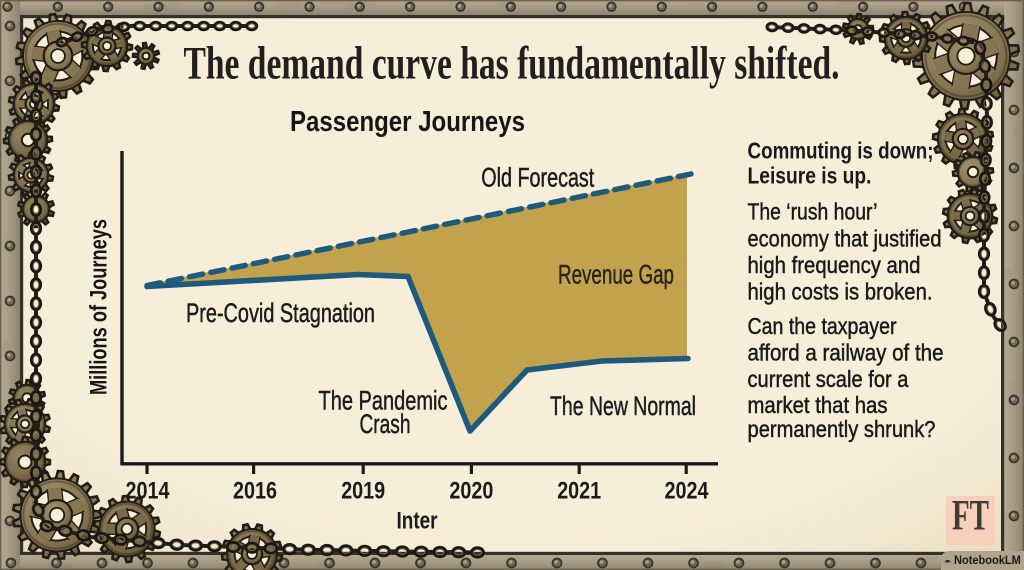 This screenshot has height=570, width=1024. I want to click on svg-text: current scale for a, so click(829, 379).